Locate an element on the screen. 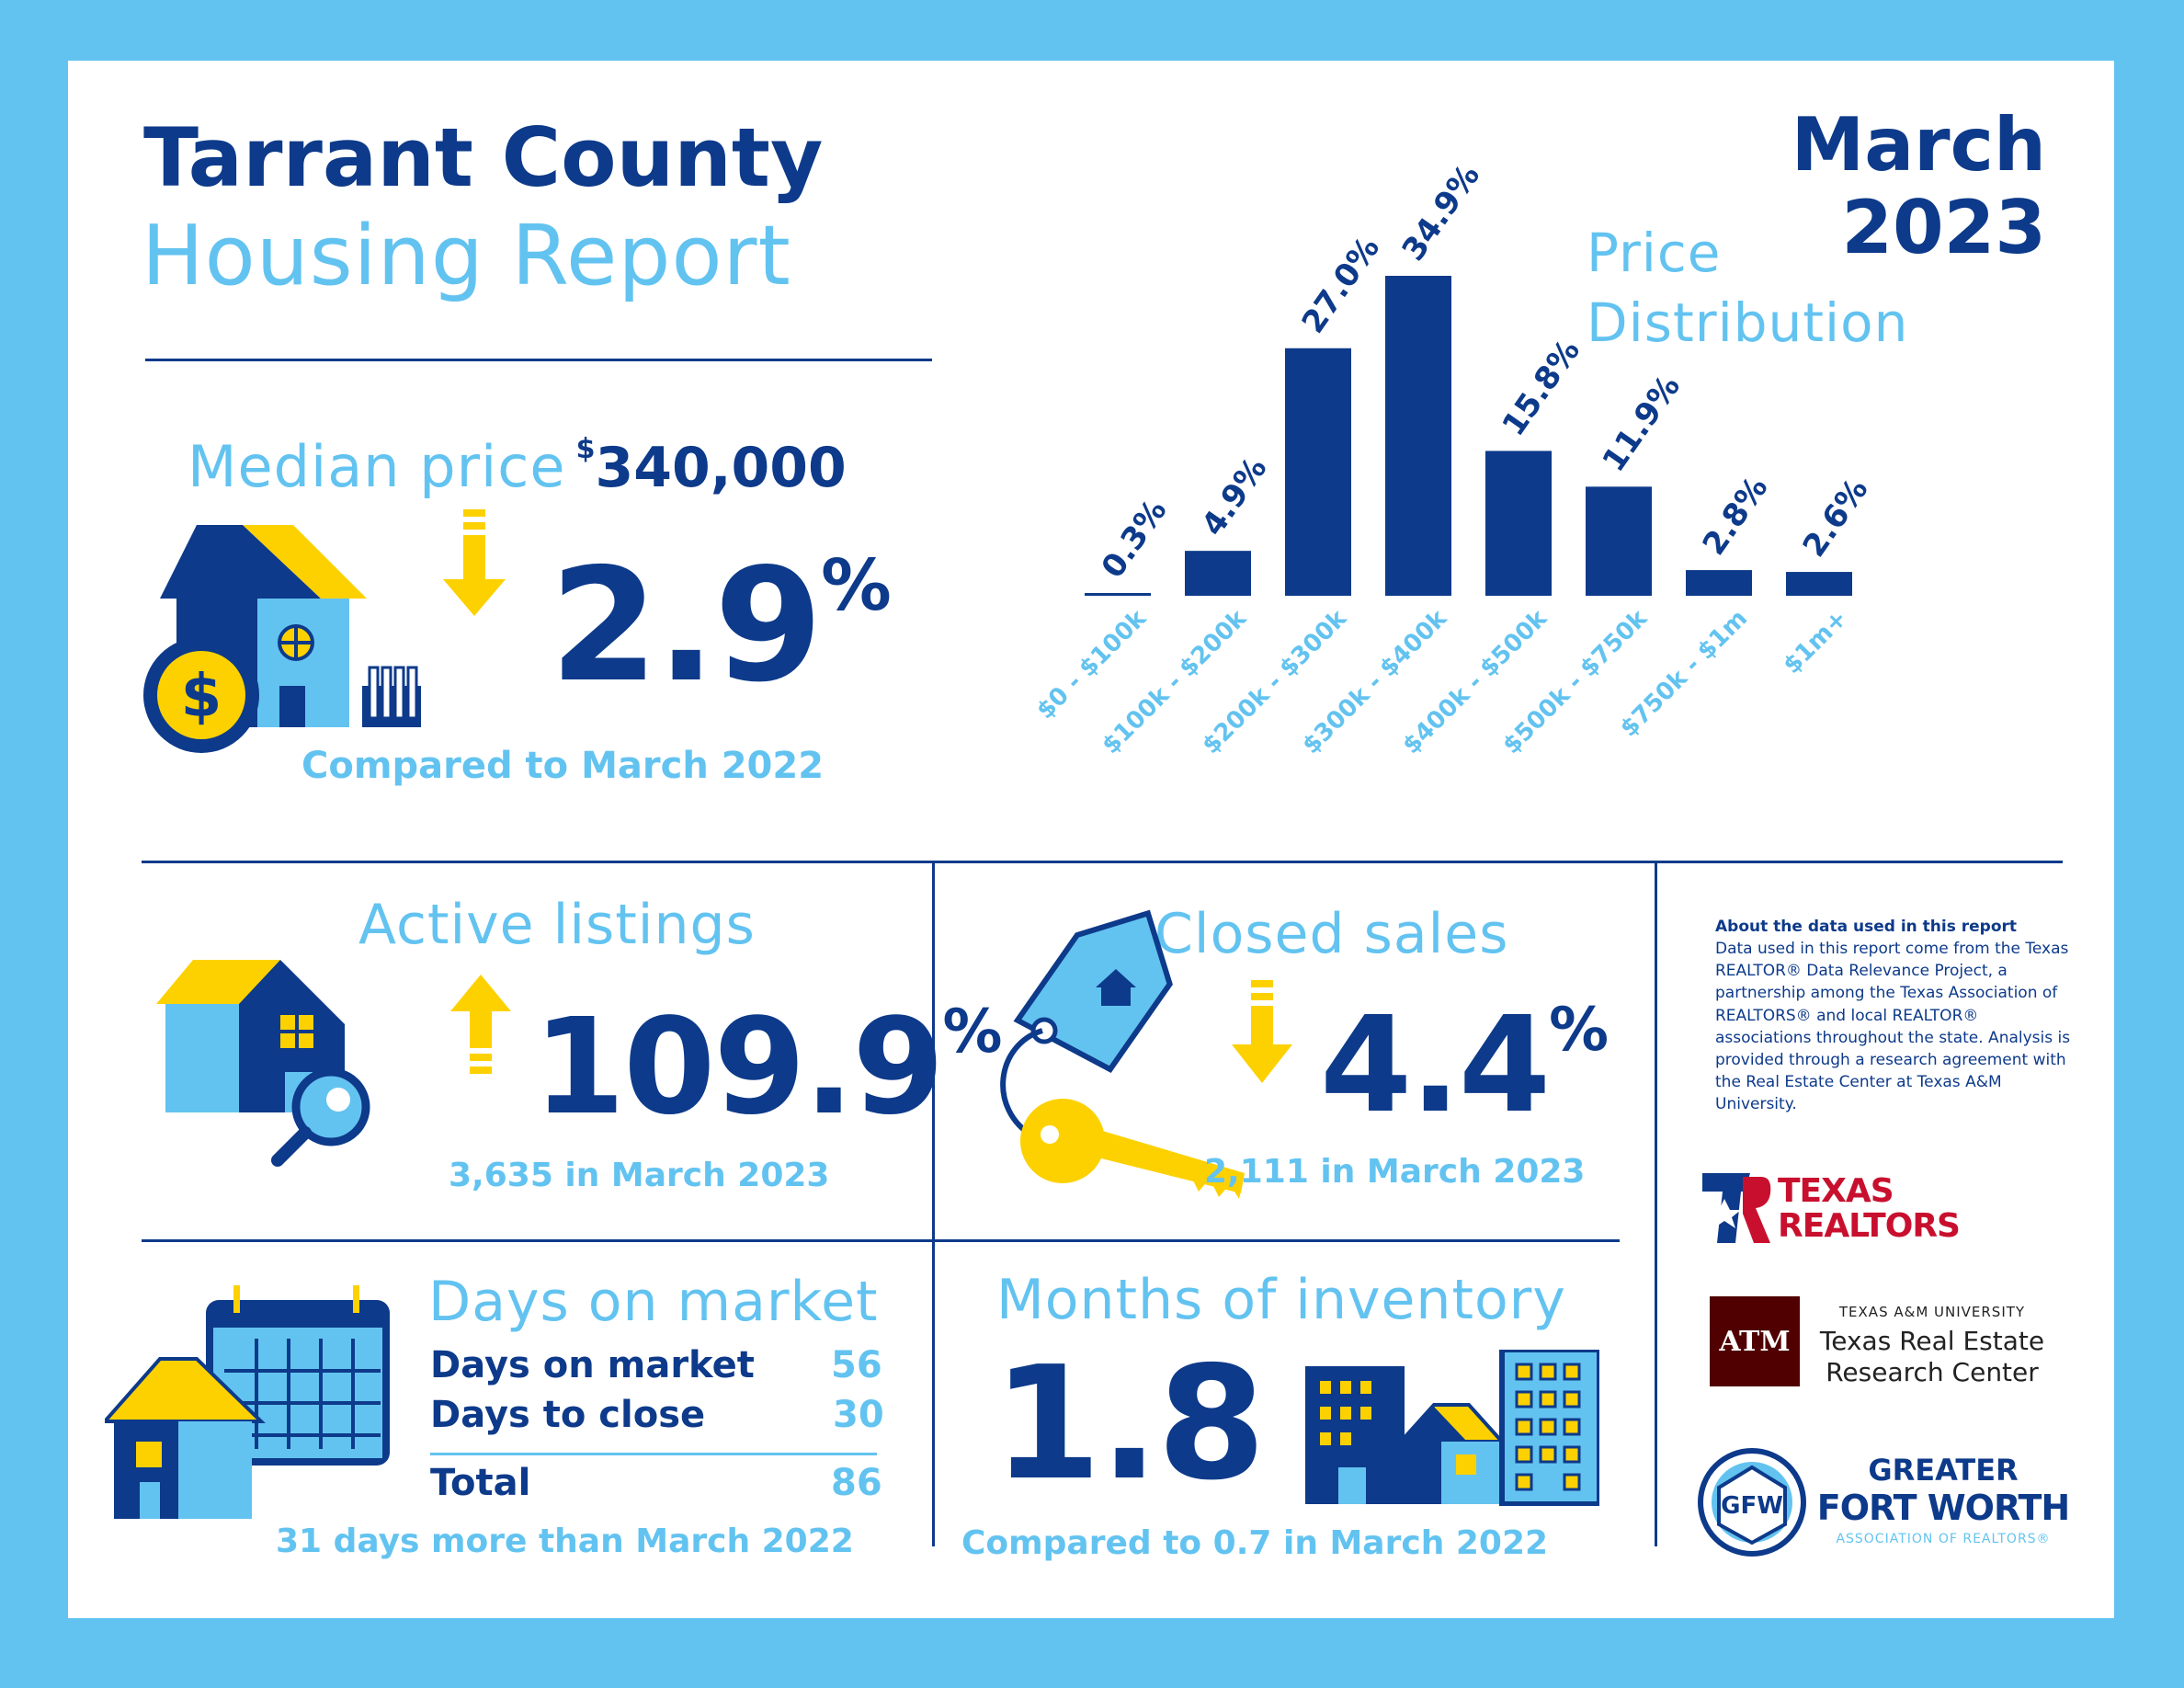  closed-sales-label: Closed sales is located at coordinates (1332, 934).